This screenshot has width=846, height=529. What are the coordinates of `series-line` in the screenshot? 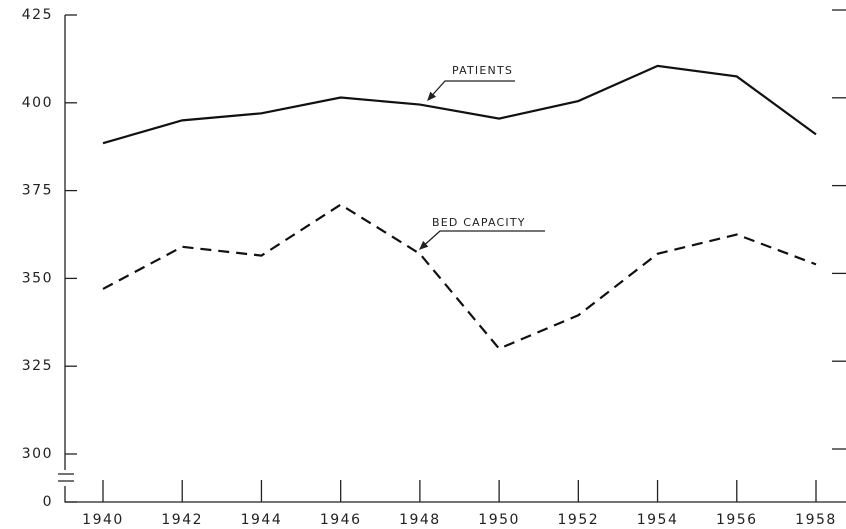 It's located at (459, 104).